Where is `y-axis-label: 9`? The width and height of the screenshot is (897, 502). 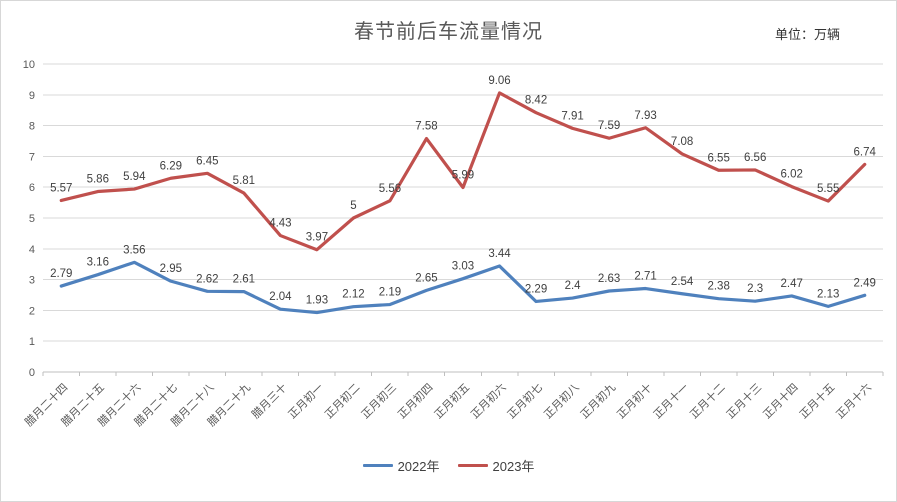
y-axis-label: 9 is located at coordinates (32, 96).